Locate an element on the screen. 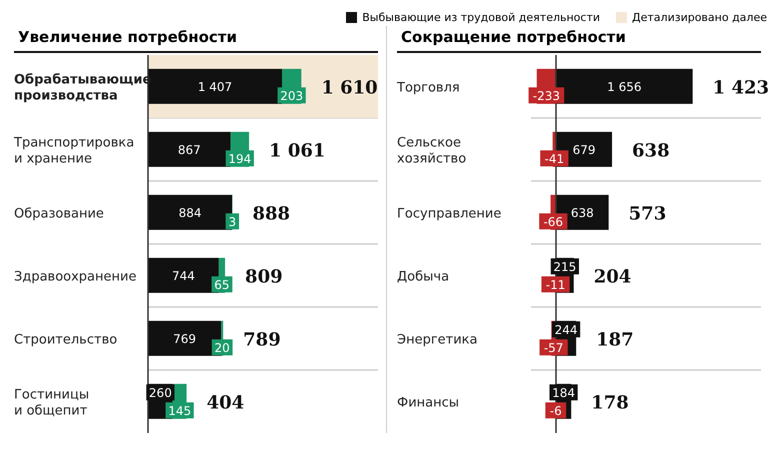 The image size is (779, 463). data-label: -11 is located at coordinates (556, 285).